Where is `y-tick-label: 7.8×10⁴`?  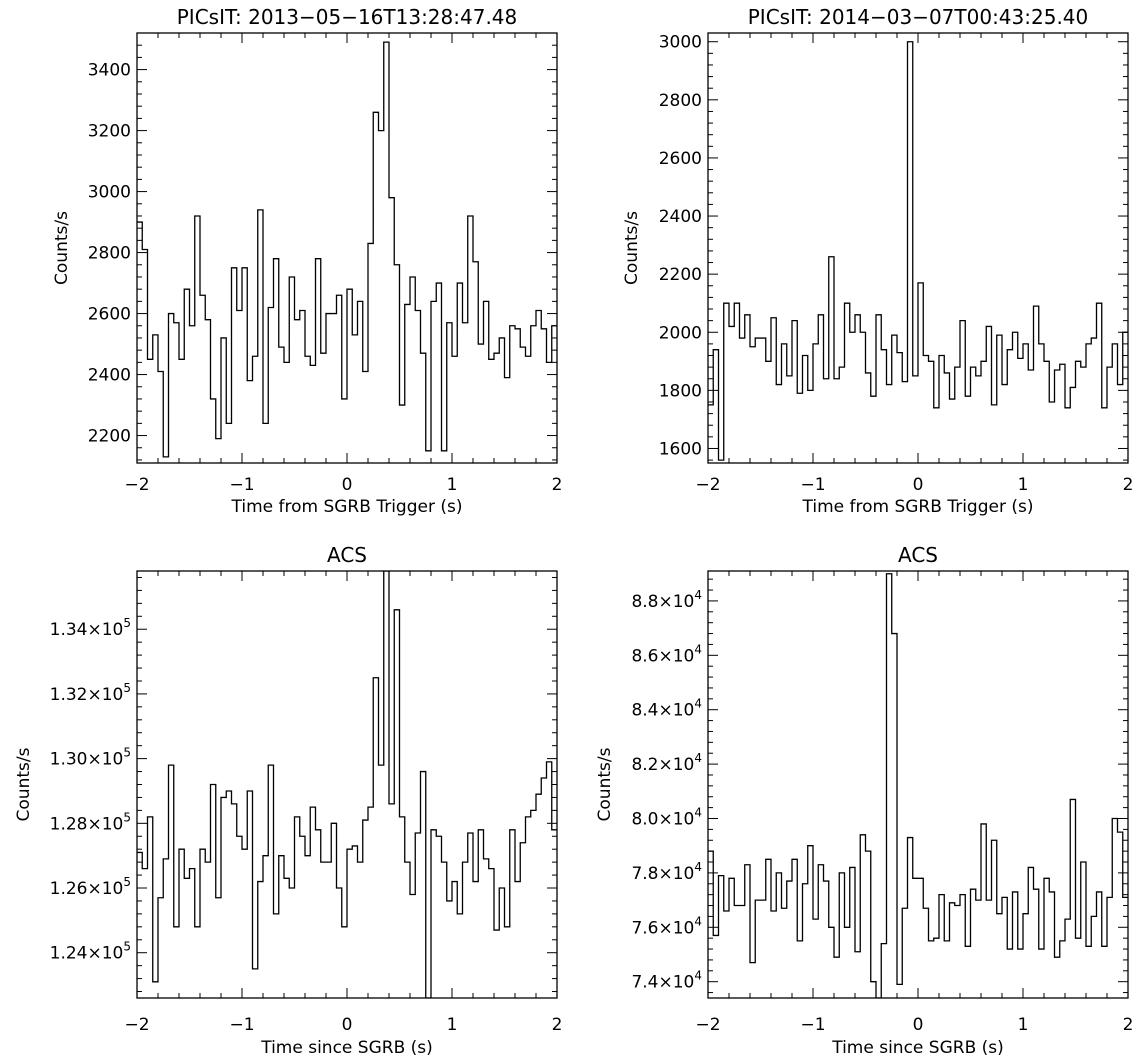
y-tick-label: 7.8×10⁴ is located at coordinates (666, 872).